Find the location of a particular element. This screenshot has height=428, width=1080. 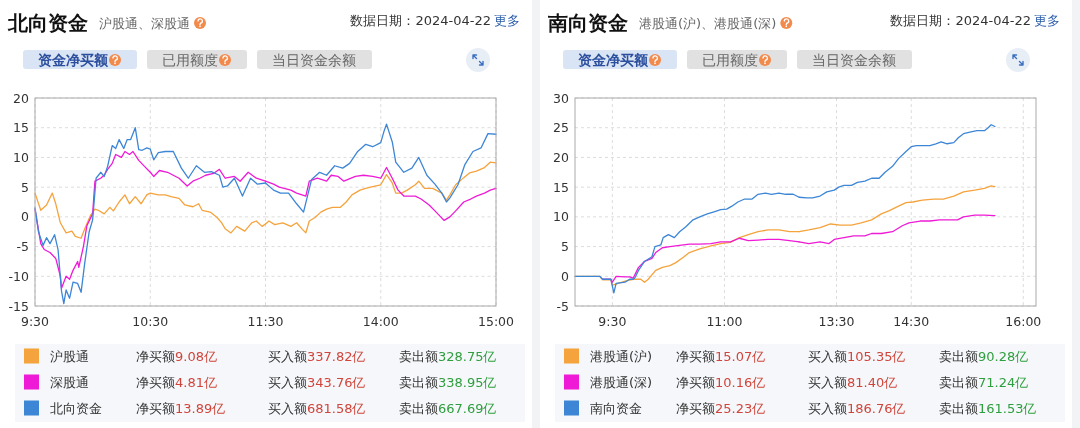

x-tick-label: 15:00 is located at coordinates (496, 321).